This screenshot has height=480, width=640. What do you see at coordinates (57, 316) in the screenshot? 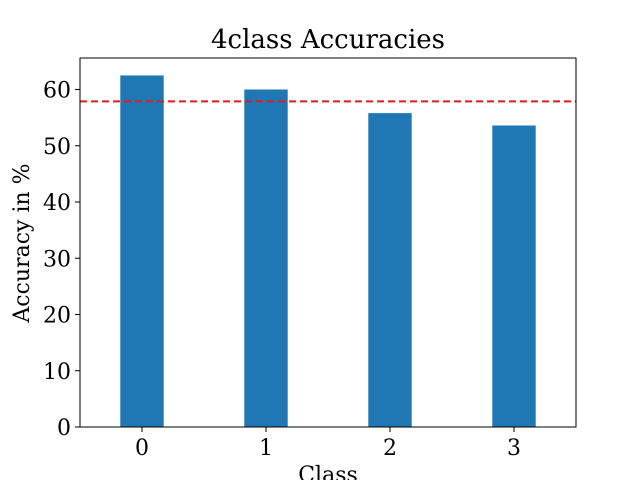
I see `y-tick-label: 20` at bounding box center [57, 316].